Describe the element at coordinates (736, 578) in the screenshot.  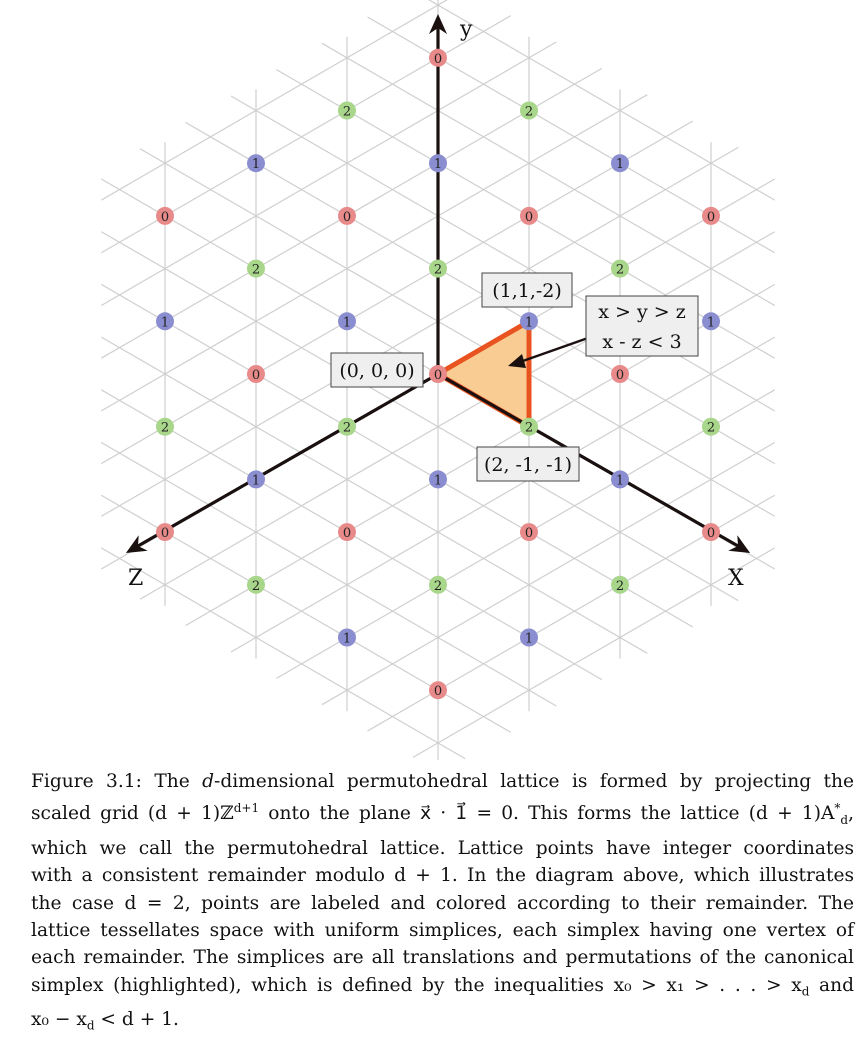
I see `x-axis-label: X` at that location.